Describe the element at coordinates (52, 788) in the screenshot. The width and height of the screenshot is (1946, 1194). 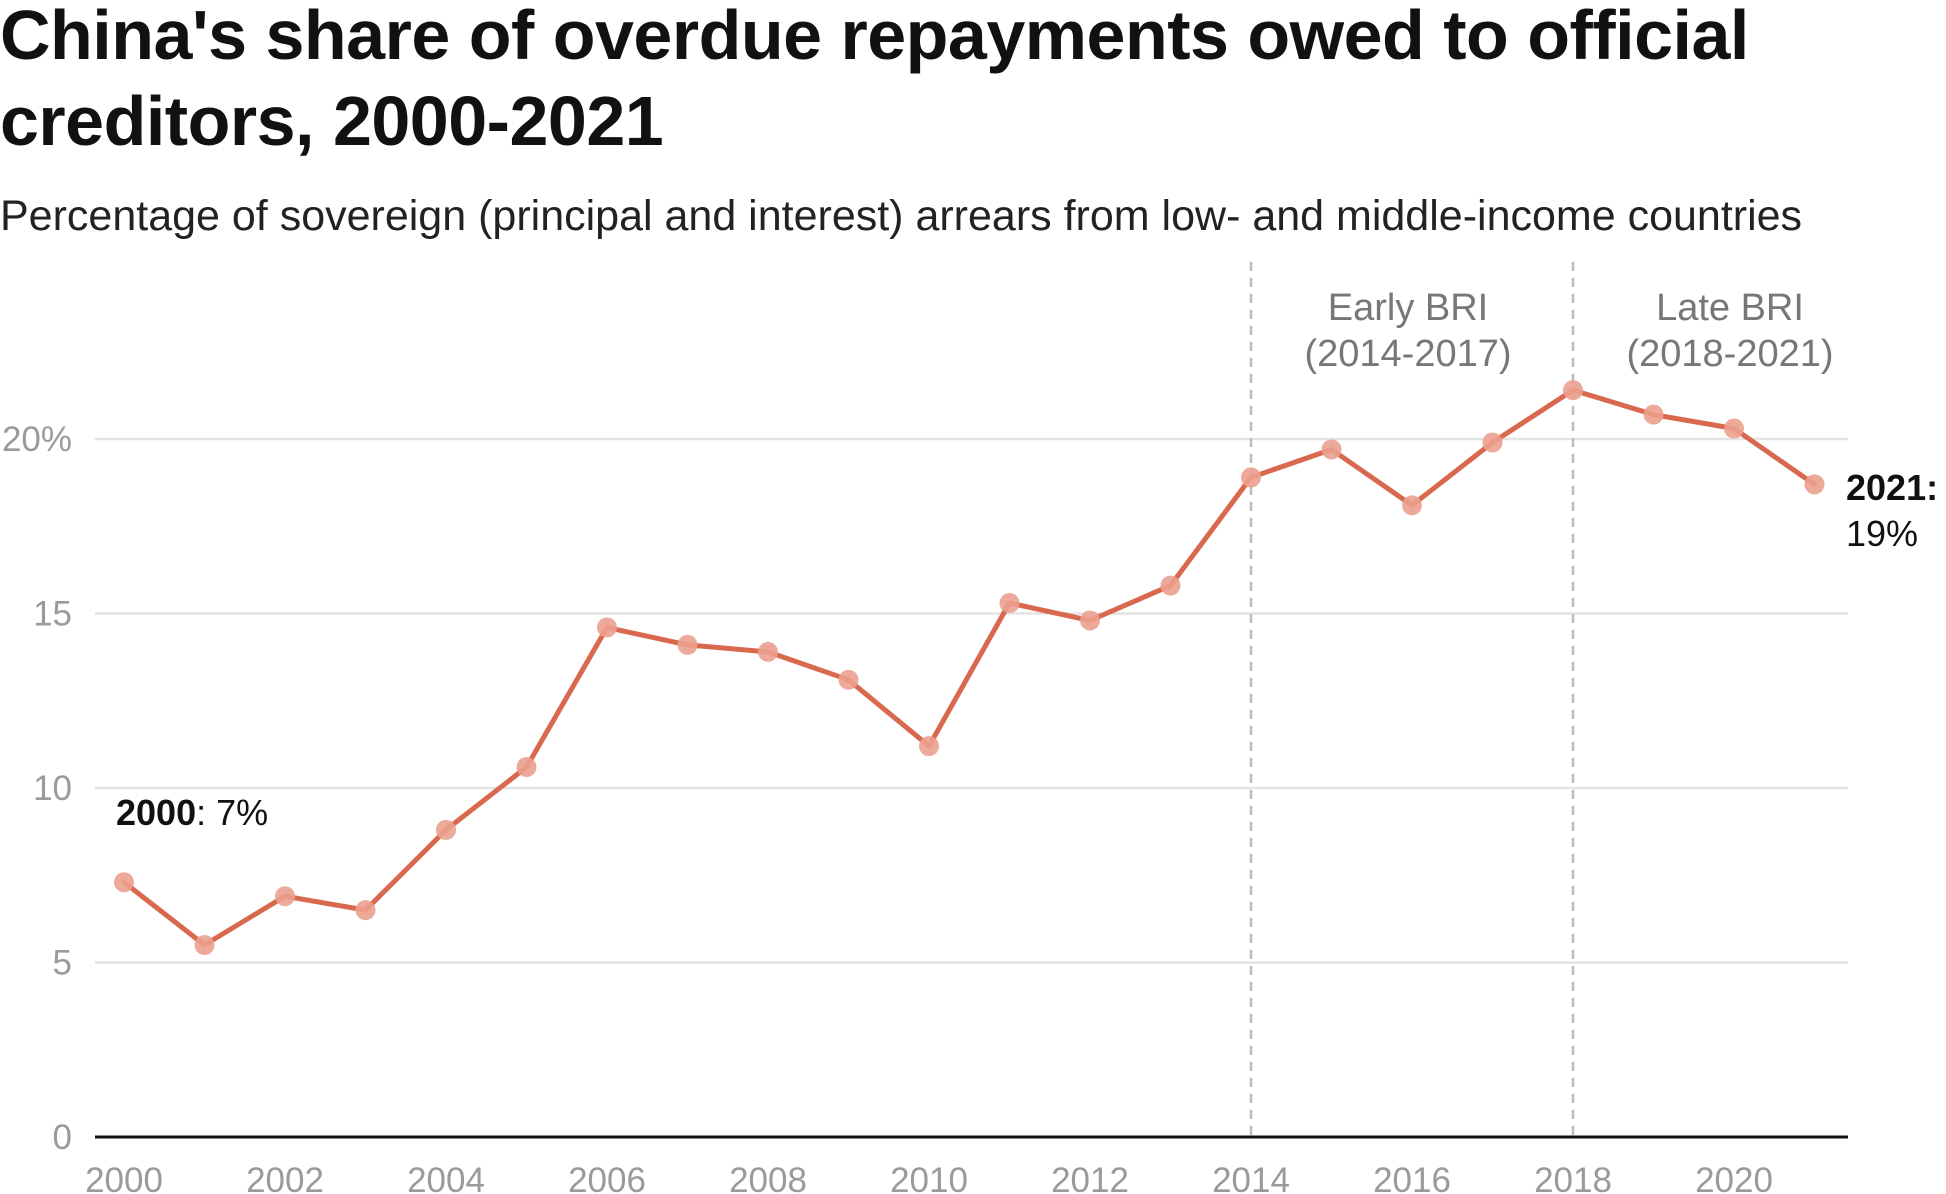
I see `y-tick-label-10: 10` at that location.